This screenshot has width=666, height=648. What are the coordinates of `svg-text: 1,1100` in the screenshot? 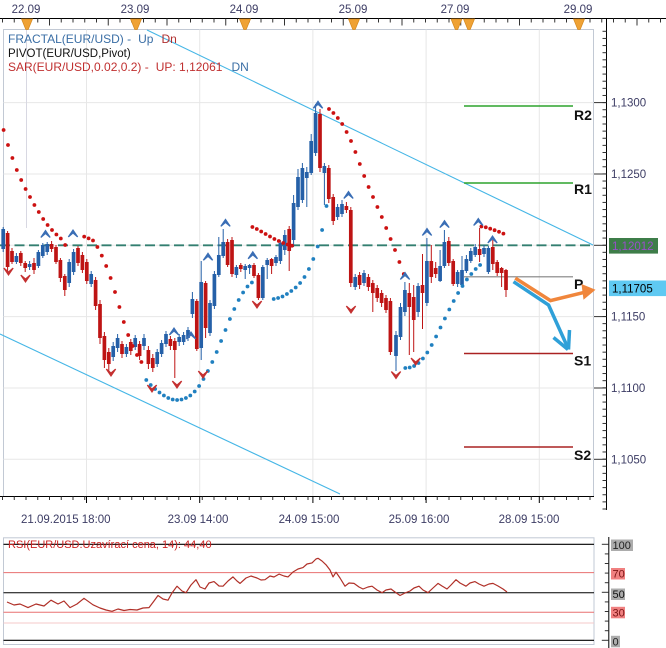 It's located at (628, 389).